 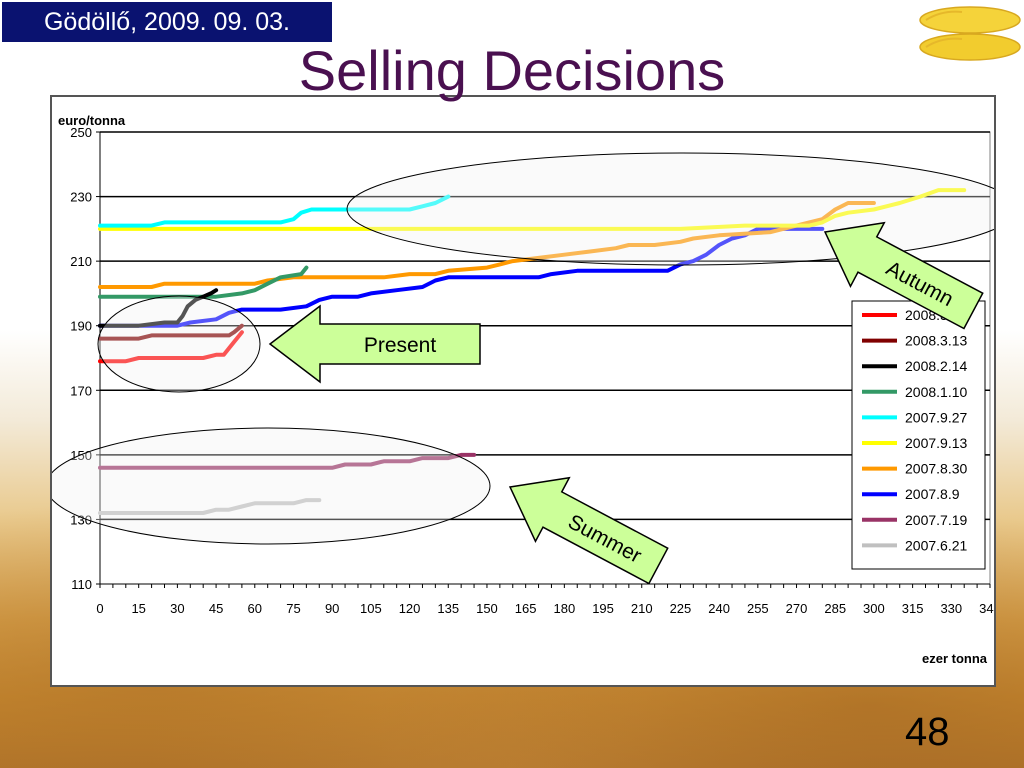 I want to click on x-tick-label: 15, so click(x=138, y=608).